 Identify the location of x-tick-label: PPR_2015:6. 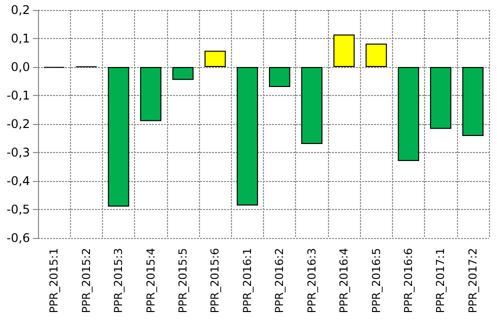
(215, 281).